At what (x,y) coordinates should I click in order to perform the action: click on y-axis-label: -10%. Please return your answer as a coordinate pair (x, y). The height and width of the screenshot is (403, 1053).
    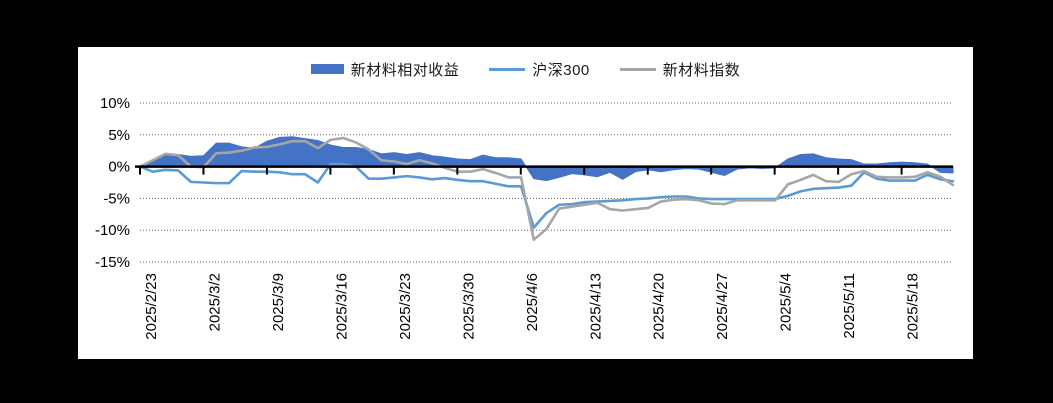
    Looking at the image, I should click on (112, 230).